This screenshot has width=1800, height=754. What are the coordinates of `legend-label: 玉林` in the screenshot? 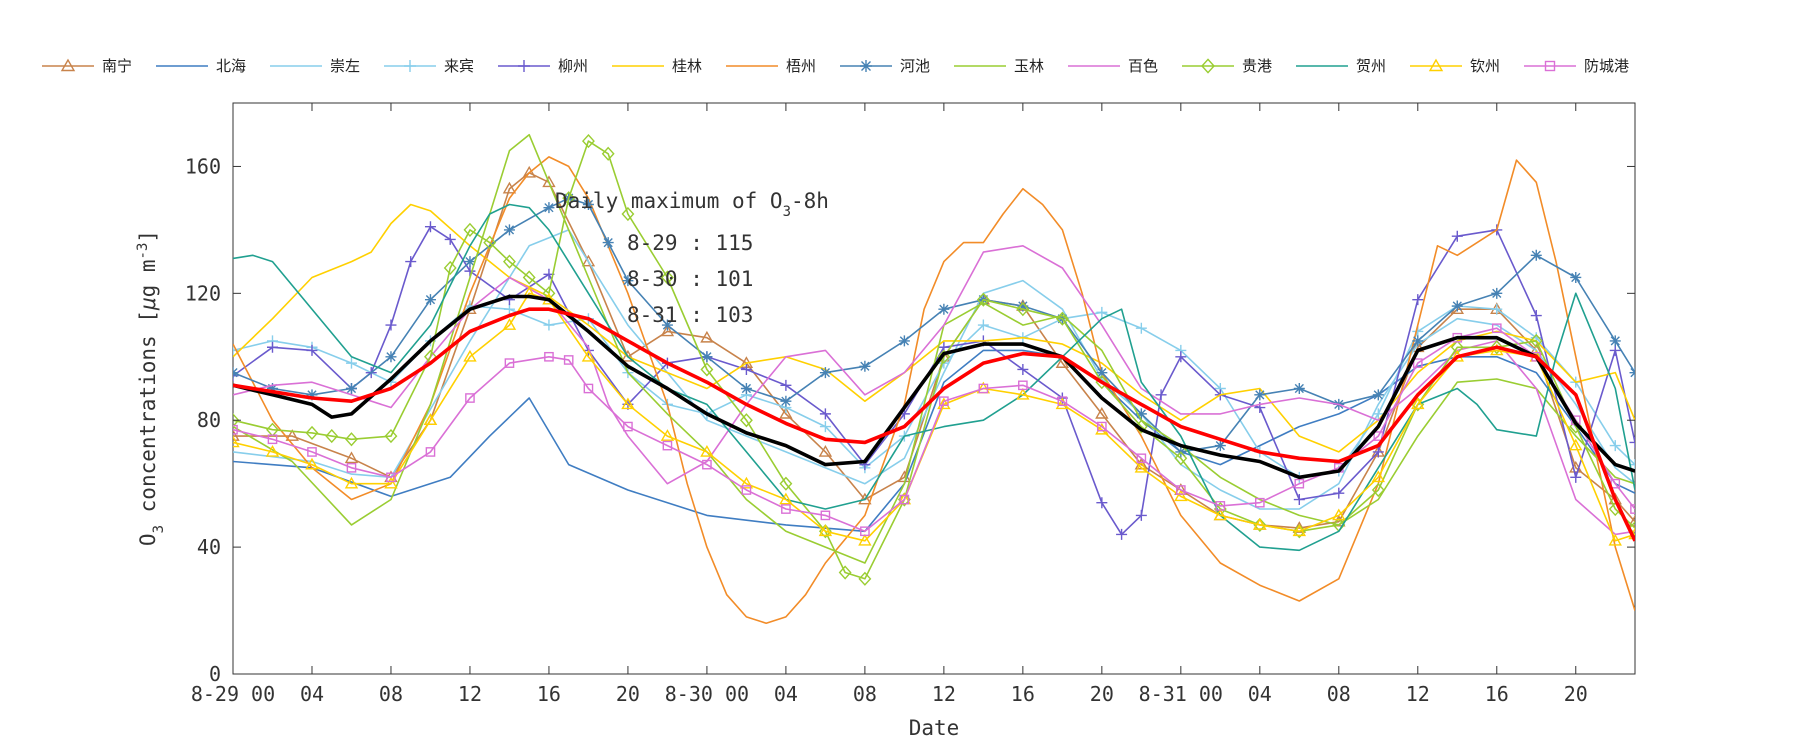 It's located at (1029, 66).